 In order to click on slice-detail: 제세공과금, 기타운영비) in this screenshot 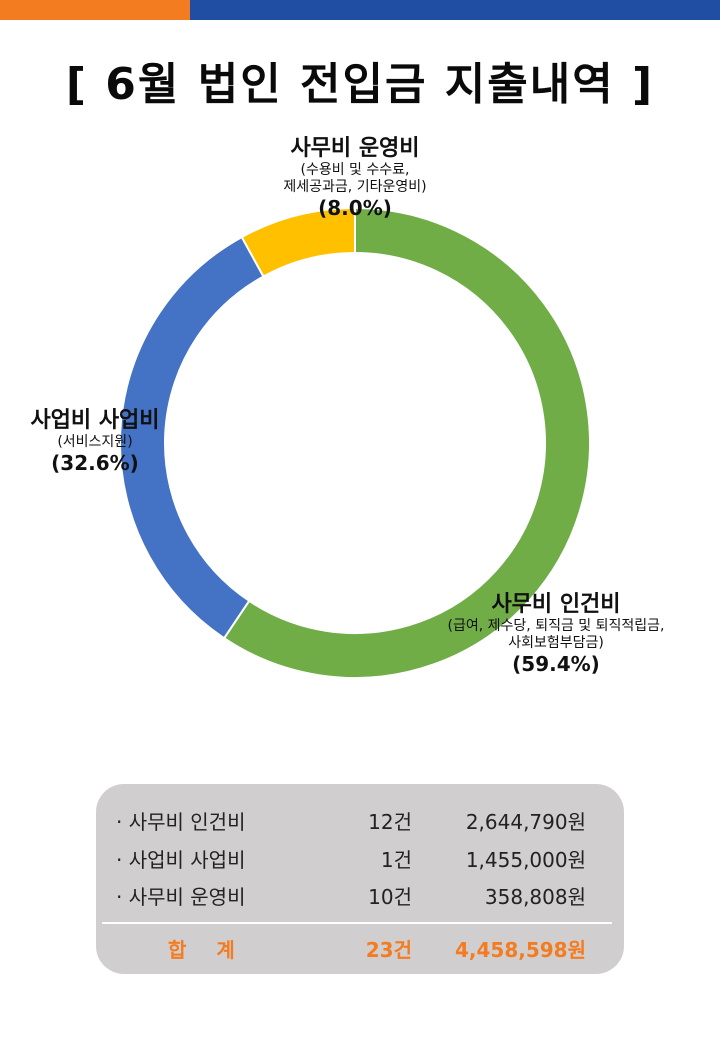, I will do `click(355, 187)`.